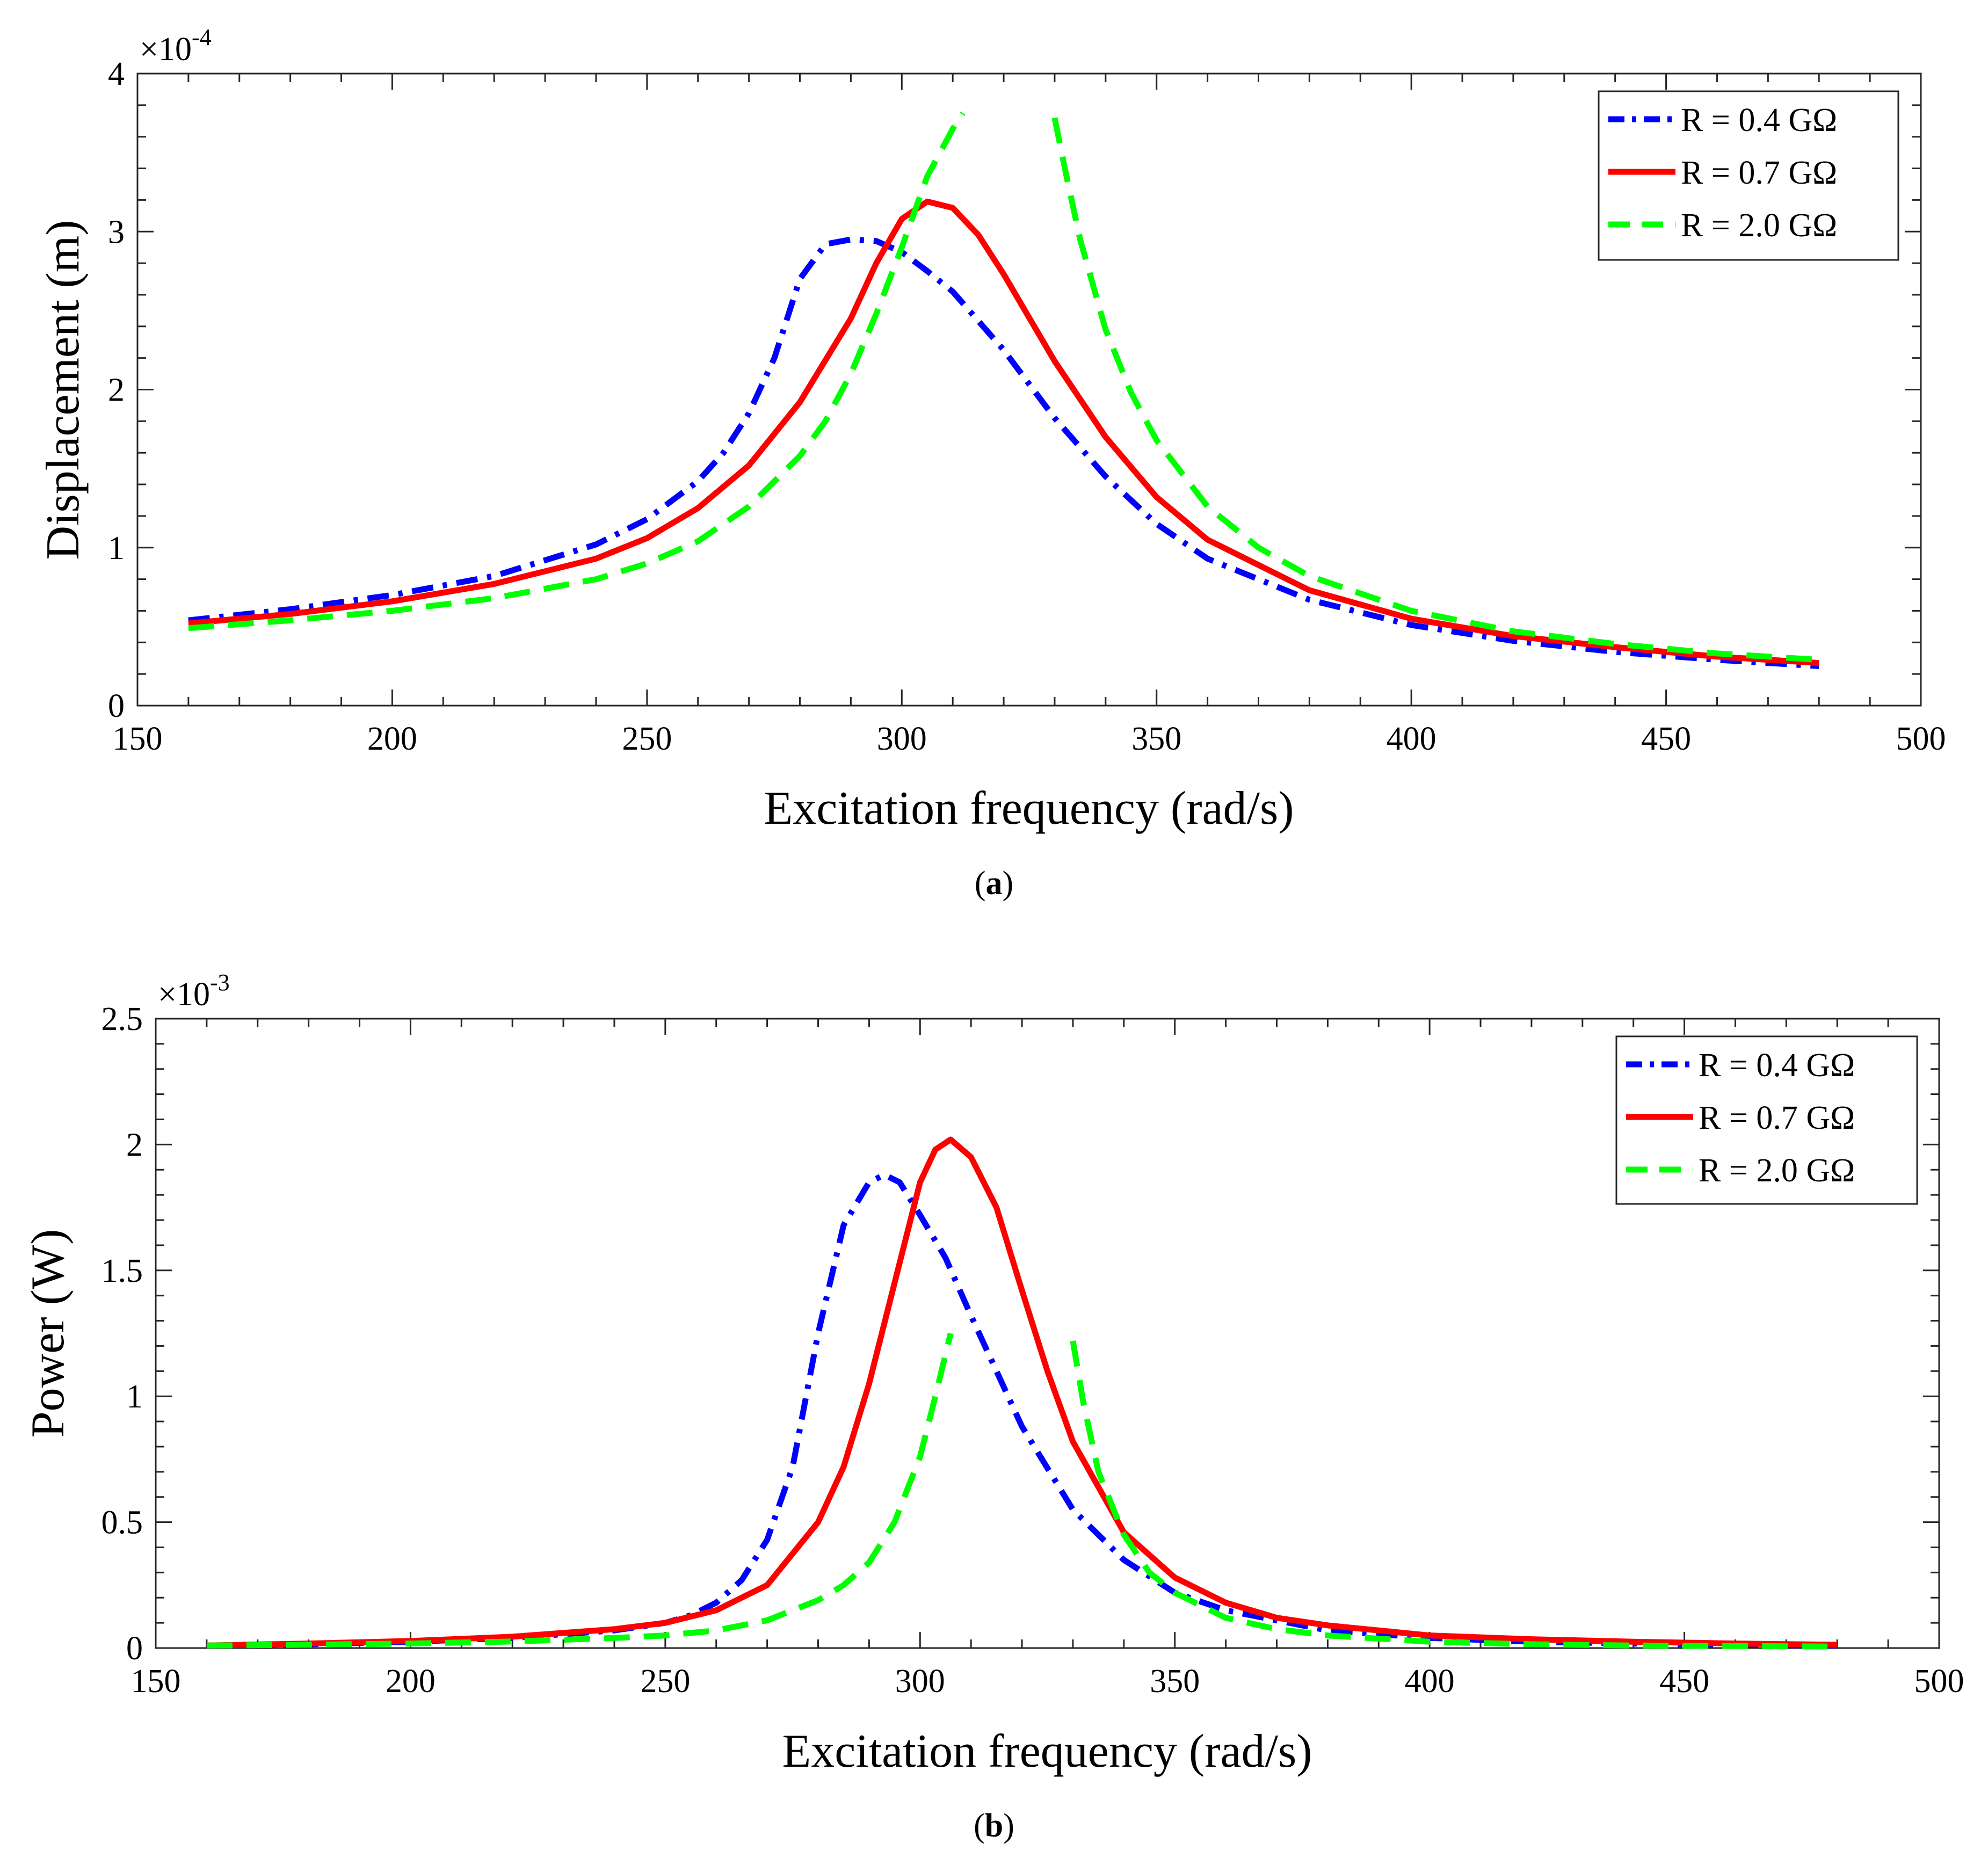 Image resolution: width=1988 pixels, height=1858 pixels. What do you see at coordinates (647, 739) in the screenshot?
I see `panel-a-x-tick-label: 250` at bounding box center [647, 739].